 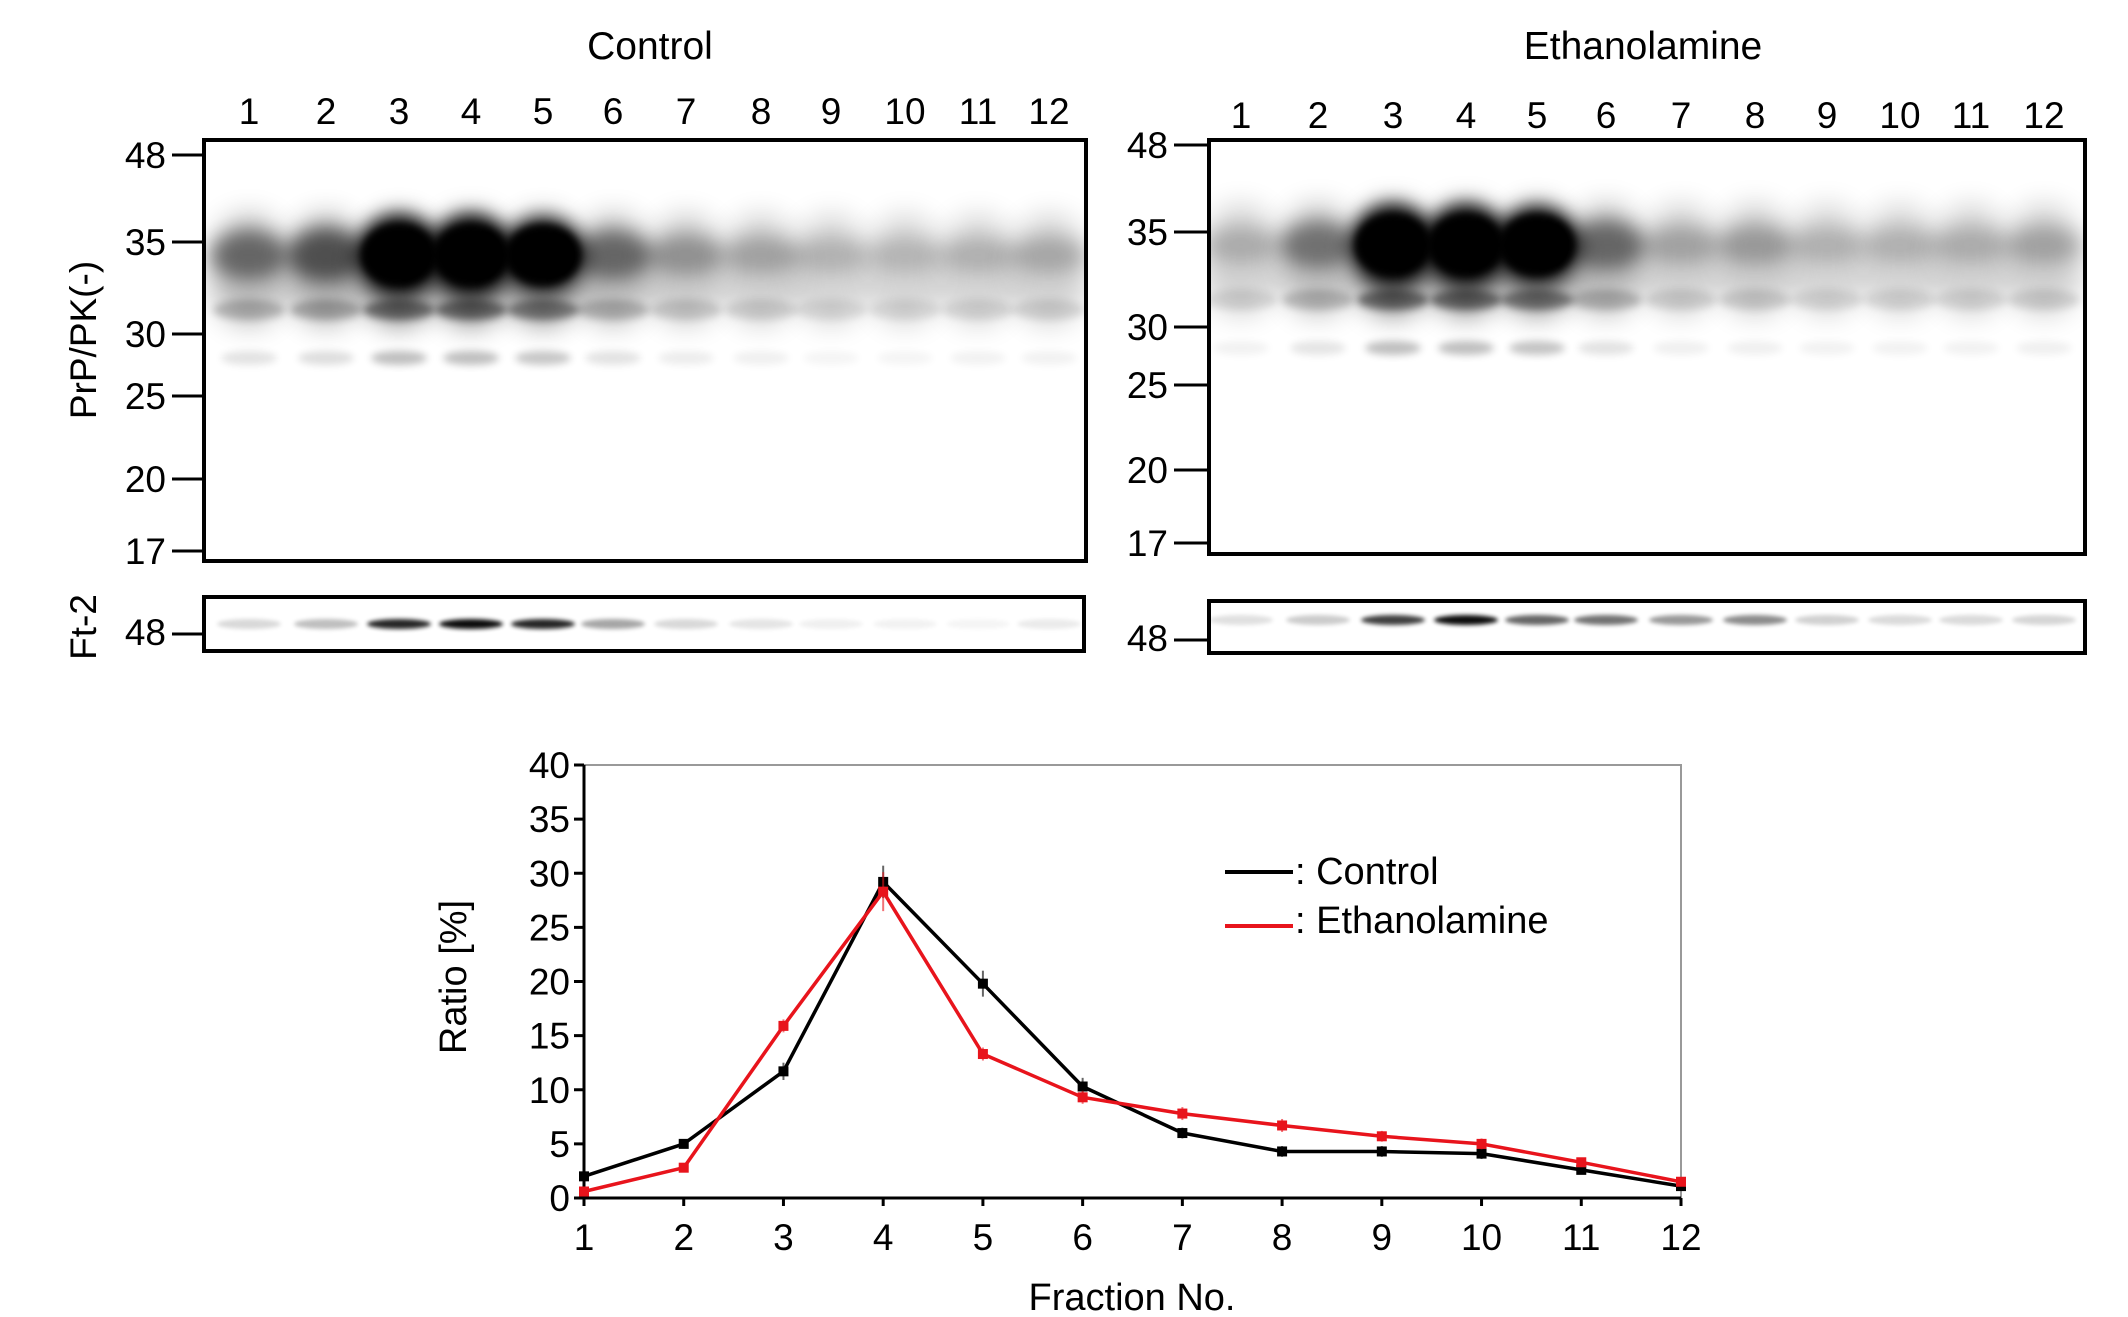 What do you see at coordinates (686, 111) in the screenshot?
I see `control-lane-label-7: 7` at bounding box center [686, 111].